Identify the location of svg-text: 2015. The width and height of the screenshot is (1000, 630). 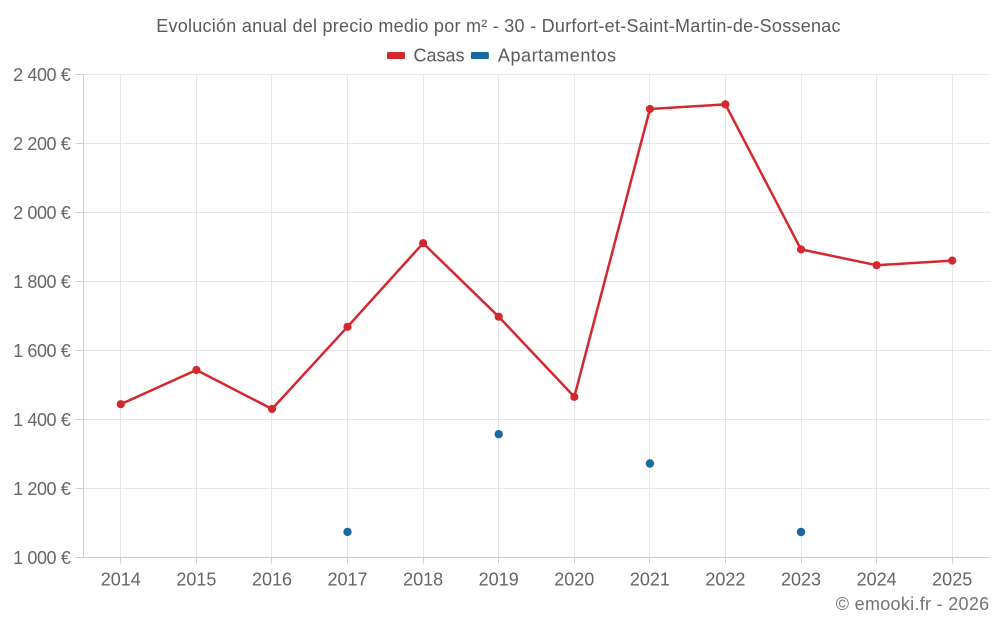
(196, 580).